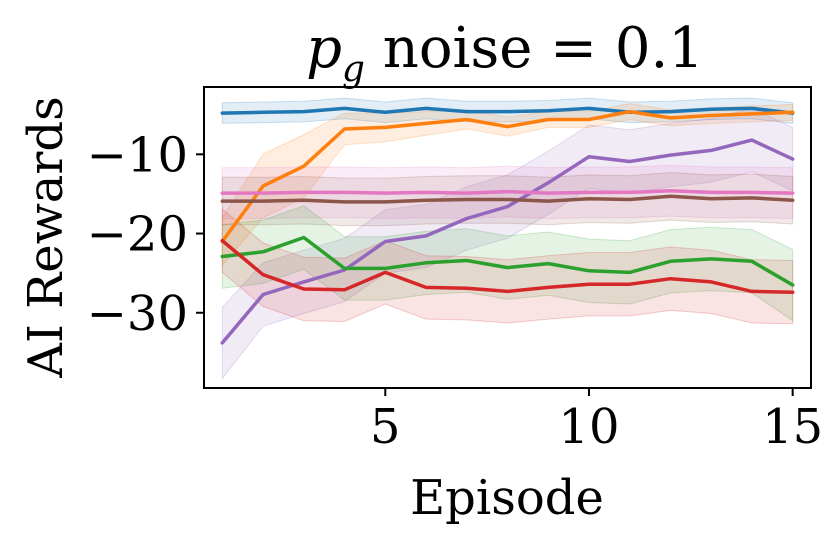  I want to click on title-variable: p, so click(324, 48).